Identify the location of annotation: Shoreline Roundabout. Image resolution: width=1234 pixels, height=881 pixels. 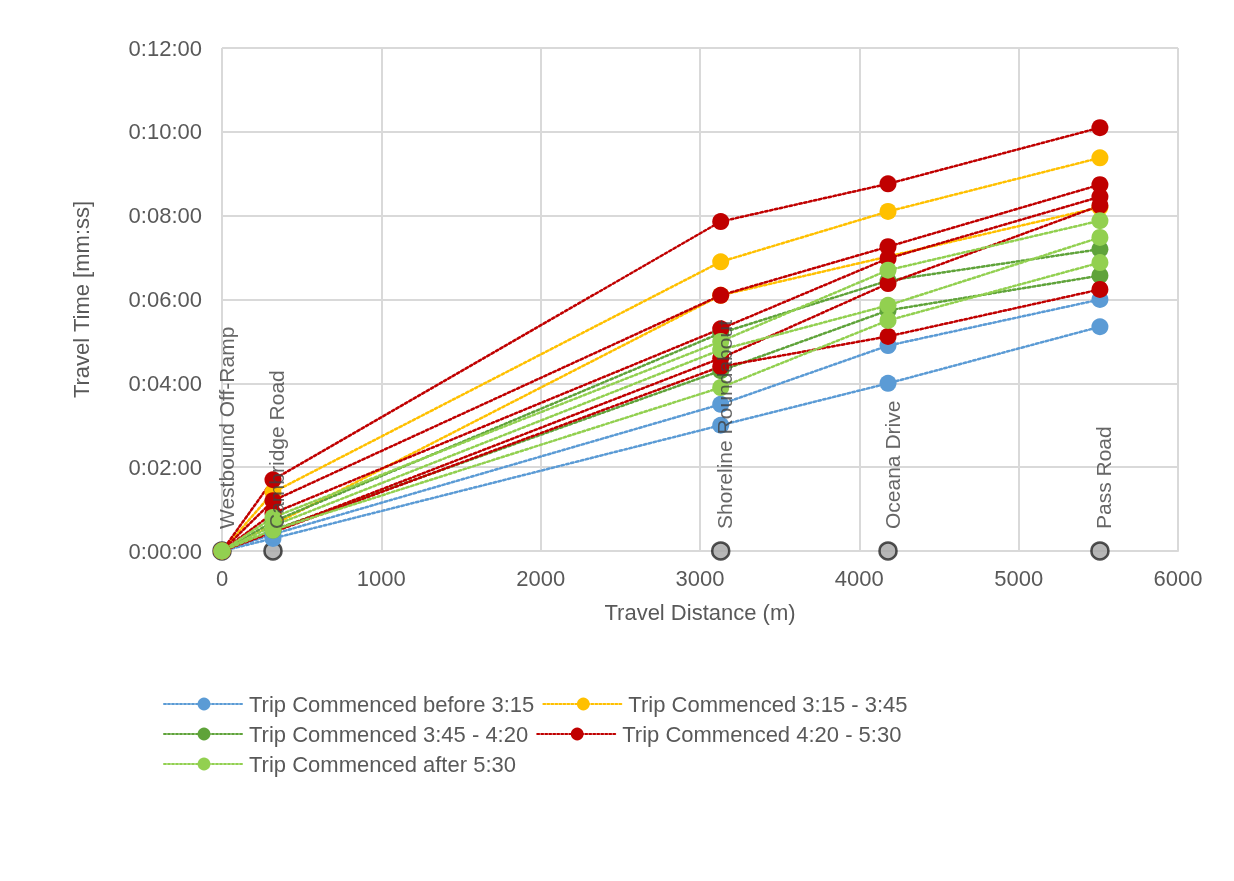
(725, 424).